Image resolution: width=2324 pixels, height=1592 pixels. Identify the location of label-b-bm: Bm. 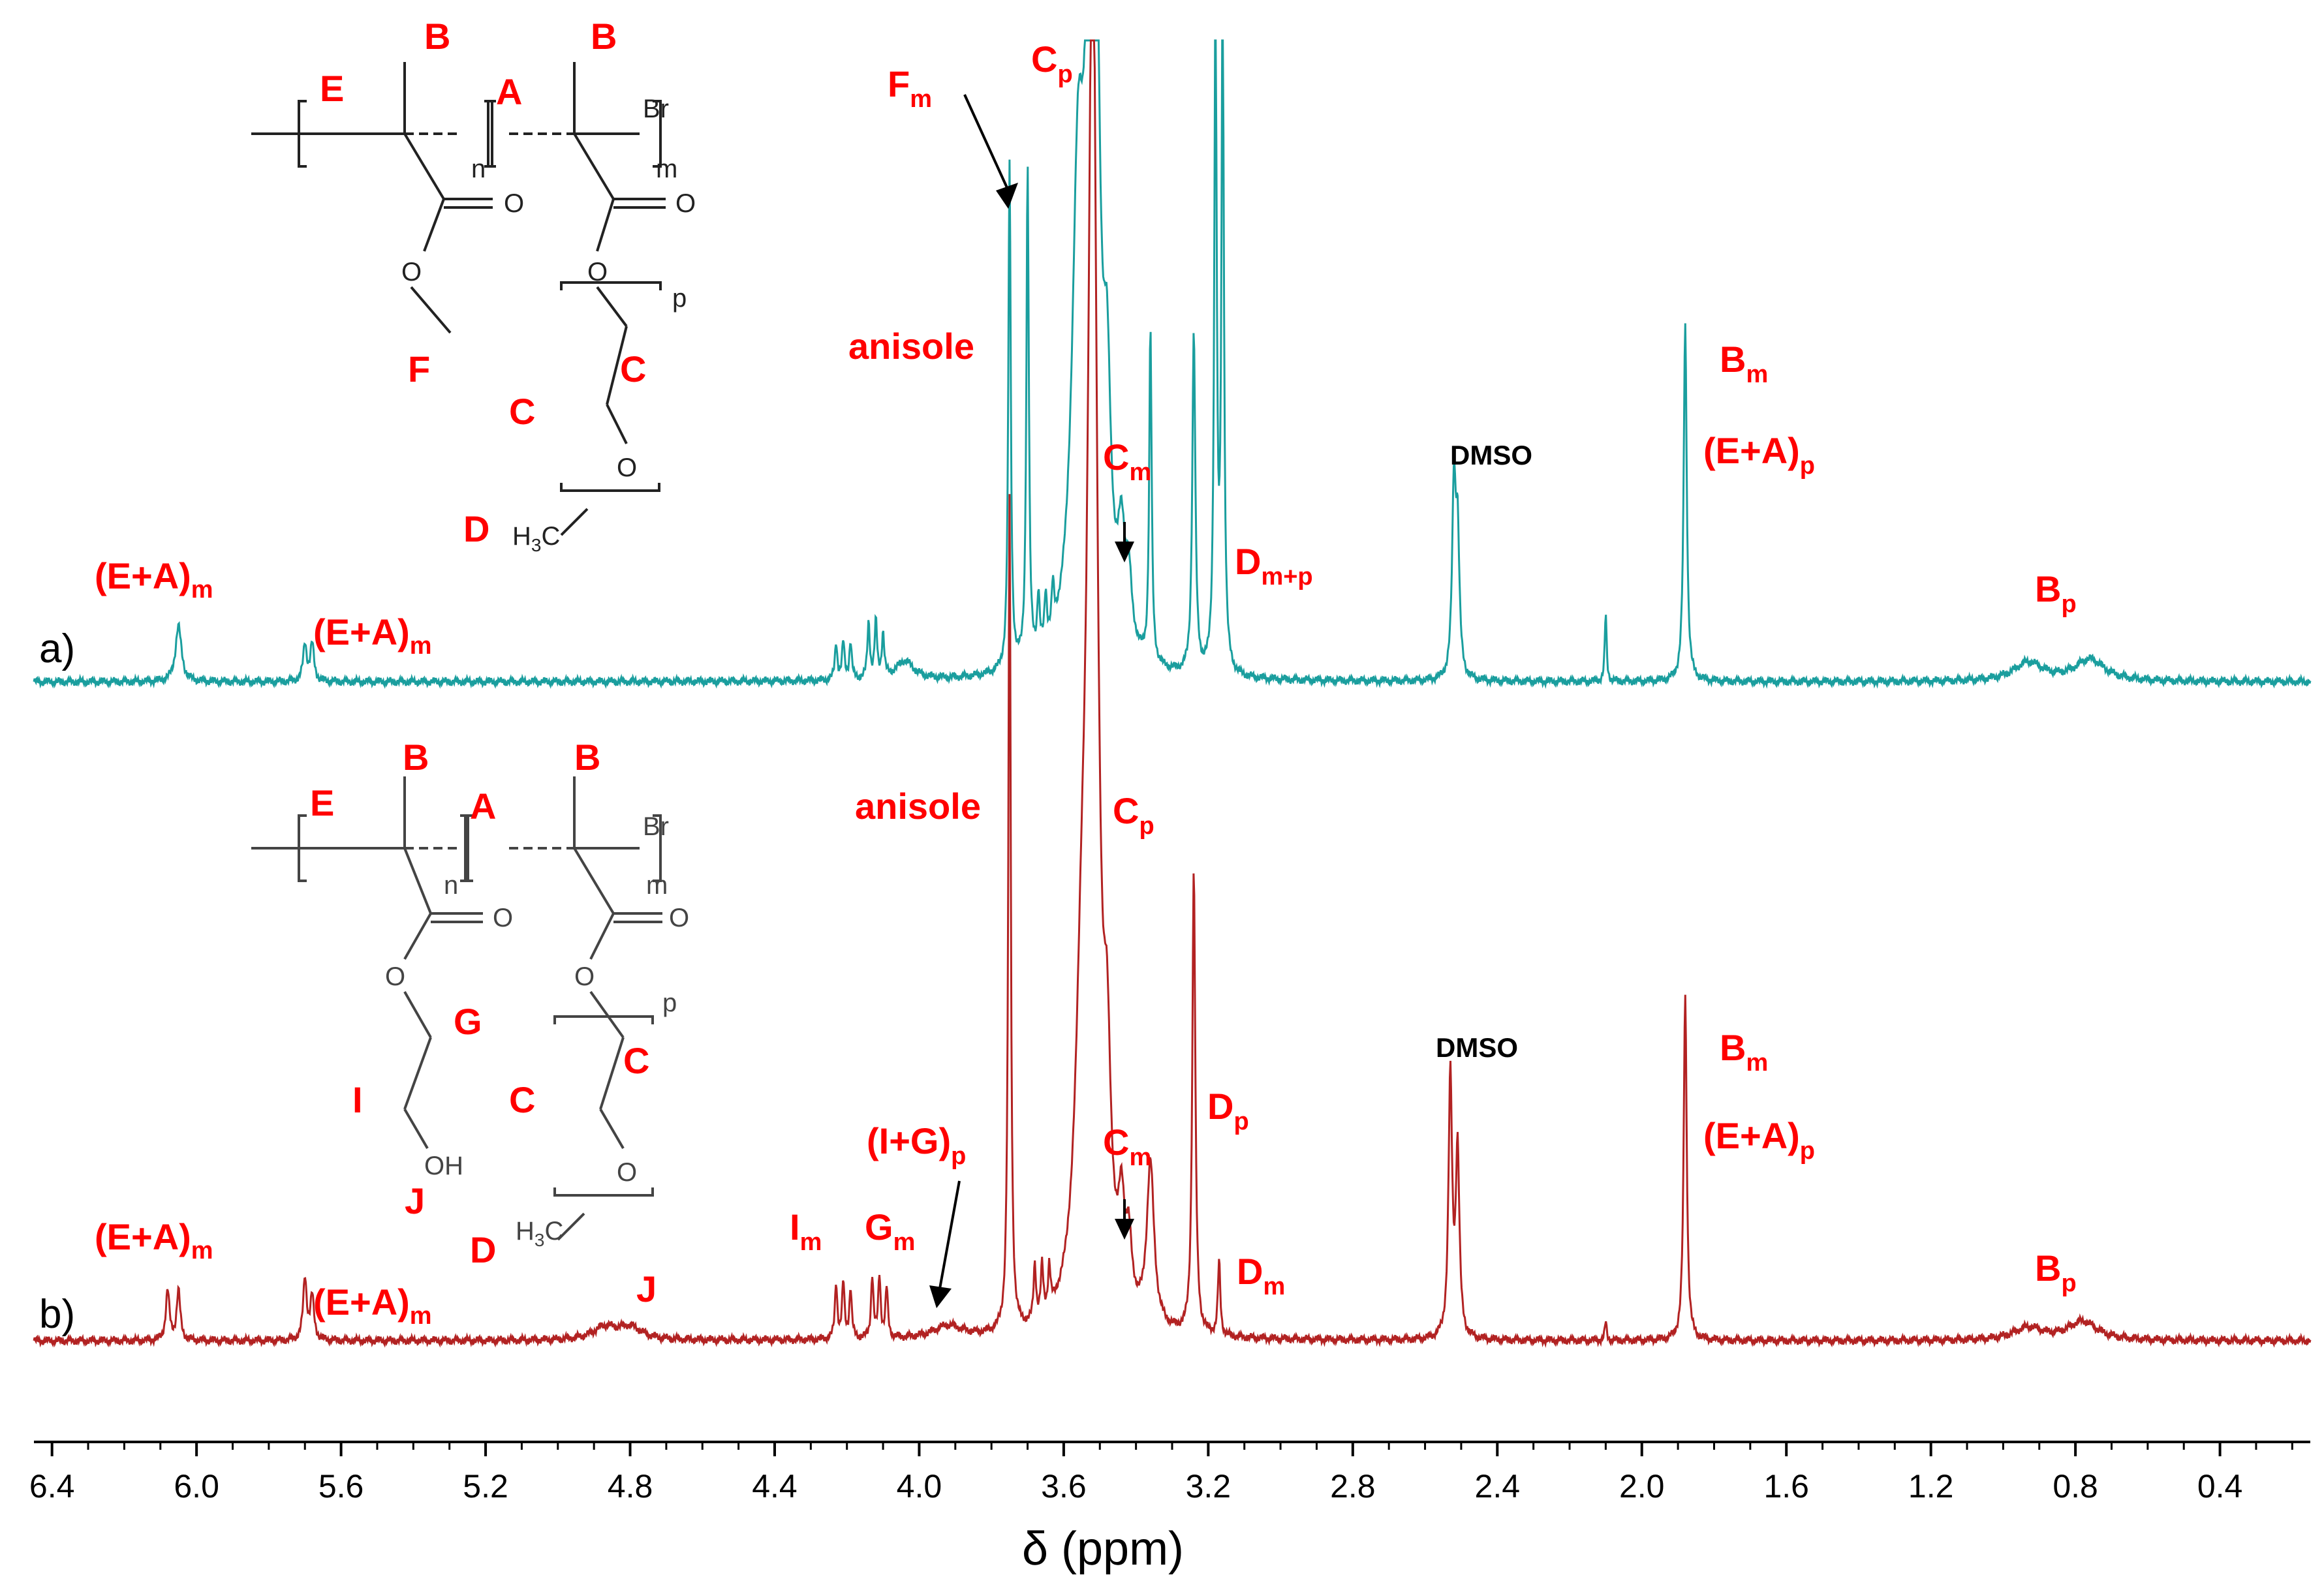
(1744, 1052).